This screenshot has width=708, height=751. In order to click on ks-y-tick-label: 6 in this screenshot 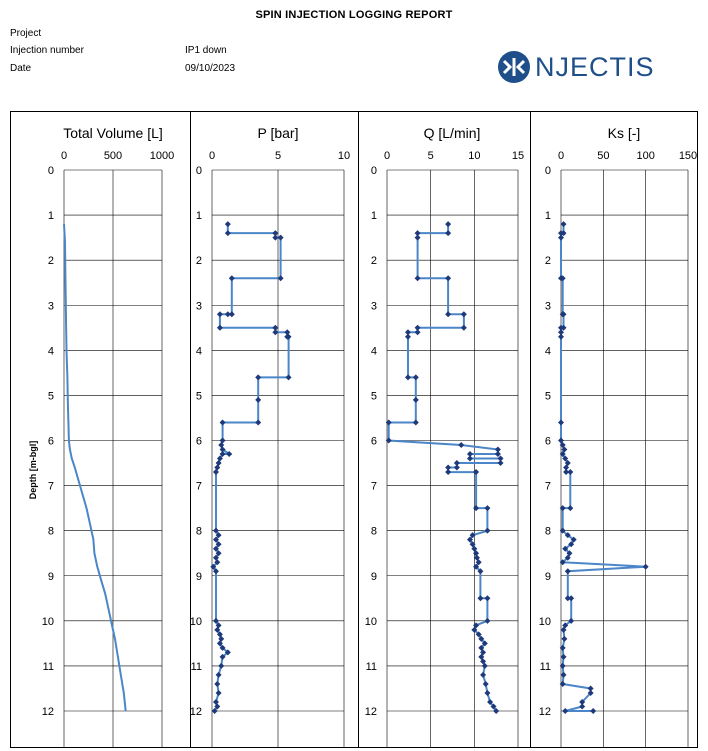, I will do `click(548, 442)`.